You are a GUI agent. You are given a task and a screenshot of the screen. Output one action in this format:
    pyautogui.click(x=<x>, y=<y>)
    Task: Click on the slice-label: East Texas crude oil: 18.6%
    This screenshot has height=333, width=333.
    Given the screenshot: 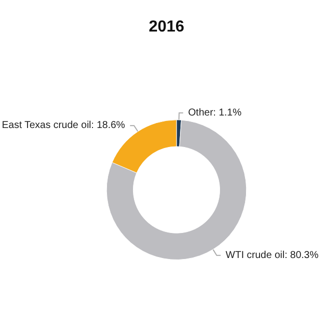 What is the action you would take?
    pyautogui.click(x=64, y=126)
    